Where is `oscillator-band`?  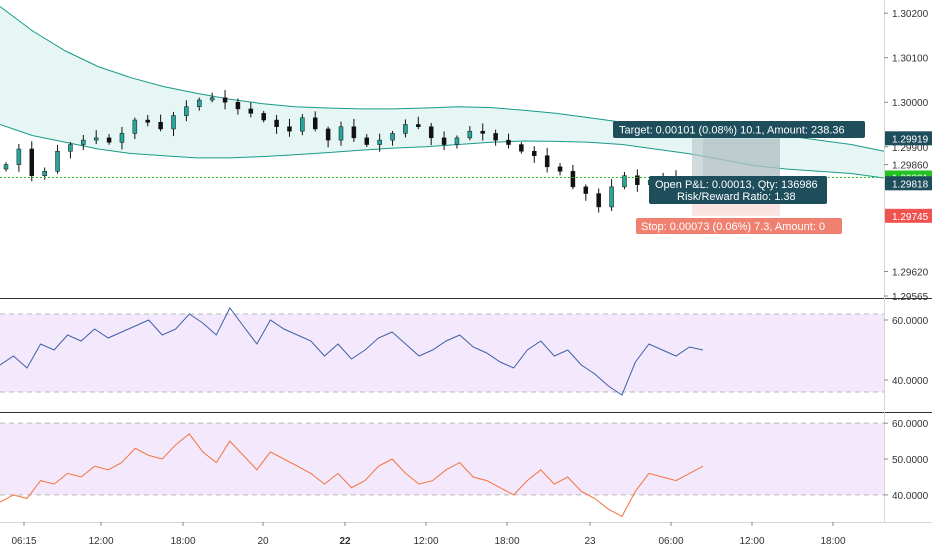 oscillator-band is located at coordinates (442, 459).